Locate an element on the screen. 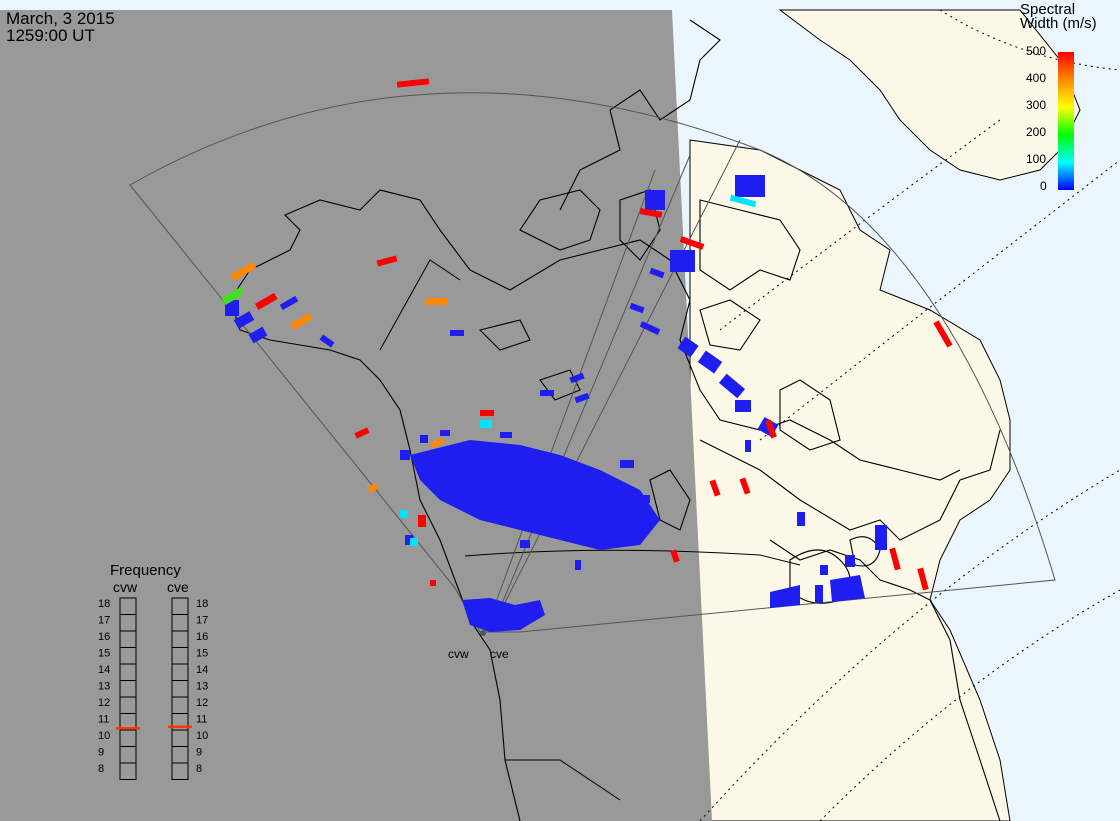 Image resolution: width=1120 pixels, height=821 pixels. scatter-cluster-east is located at coordinates (828, 560).